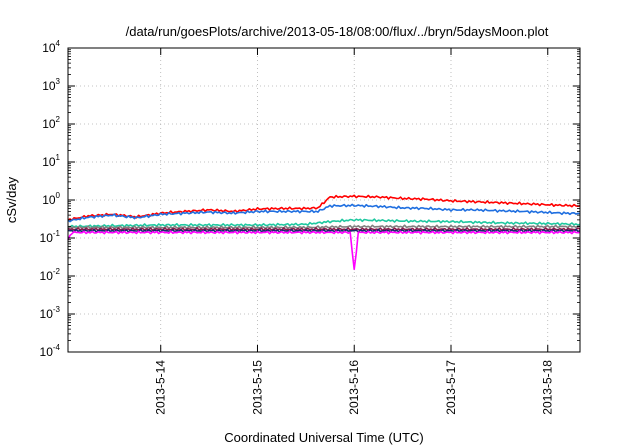 The image size is (640, 448). Describe the element at coordinates (50, 275) in the screenshot. I see `y-tick-label: 10⁻²` at that location.